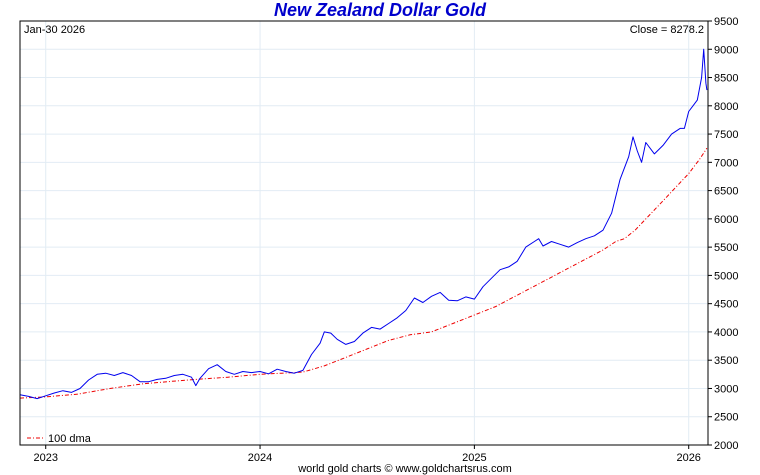 The width and height of the screenshot is (760, 475). I want to click on y-tick-label: 3500, so click(726, 361).